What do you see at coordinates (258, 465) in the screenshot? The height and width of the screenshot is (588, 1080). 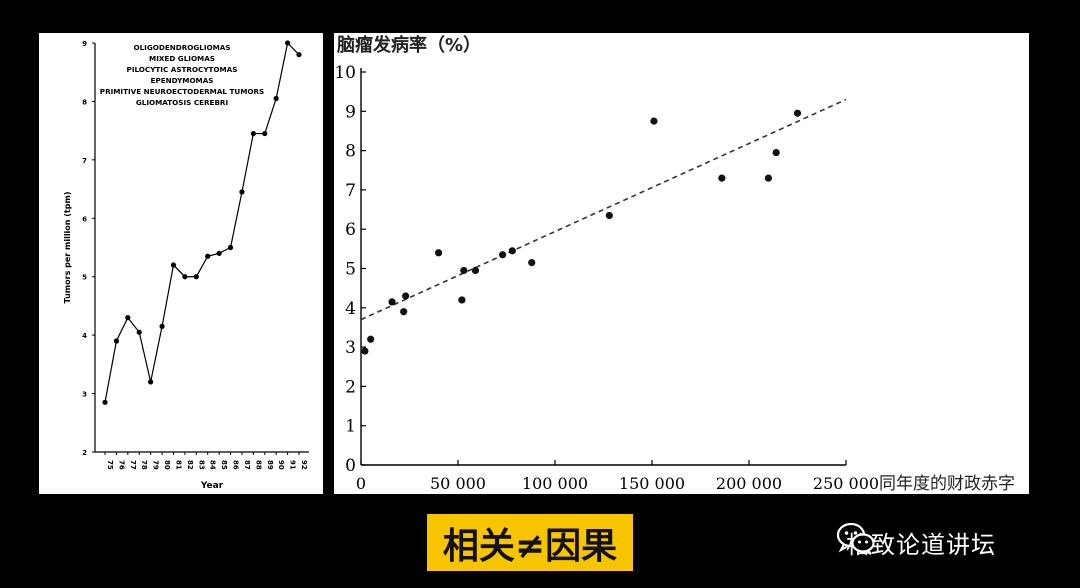 I see `x-tick-label: 88` at bounding box center [258, 465].